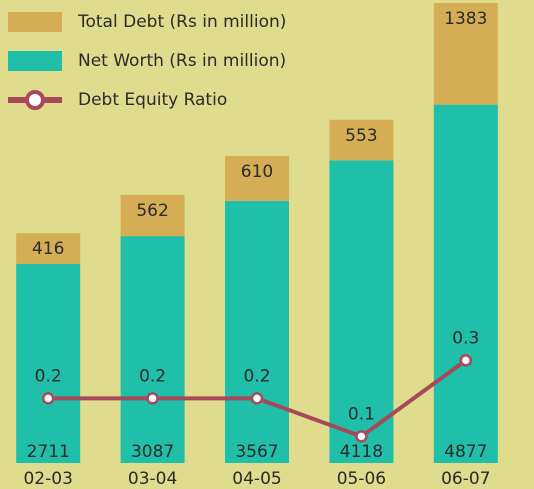 The height and width of the screenshot is (489, 534). I want to click on data-label: 3567, so click(256, 452).